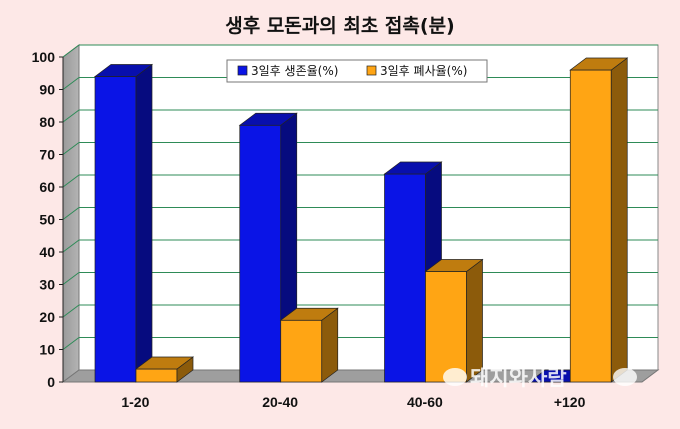  I want to click on legend-label: 3일후 생존율(%), so click(294, 71).